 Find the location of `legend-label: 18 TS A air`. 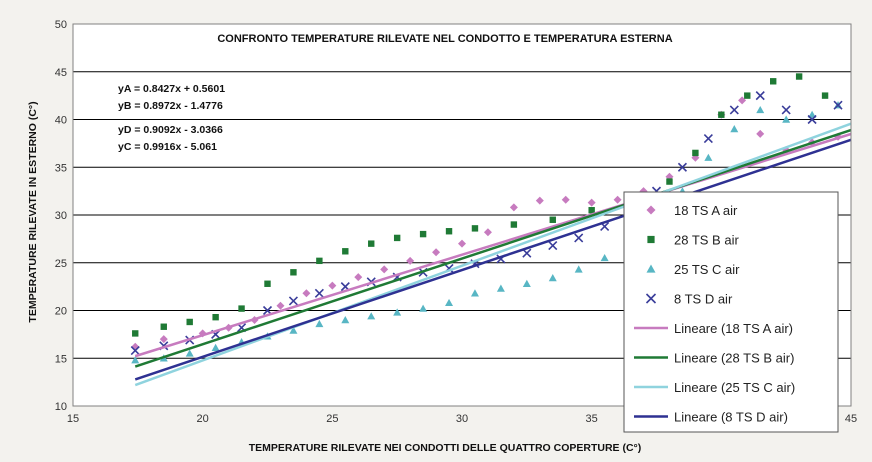

legend-label: 18 TS A air is located at coordinates (706, 210).